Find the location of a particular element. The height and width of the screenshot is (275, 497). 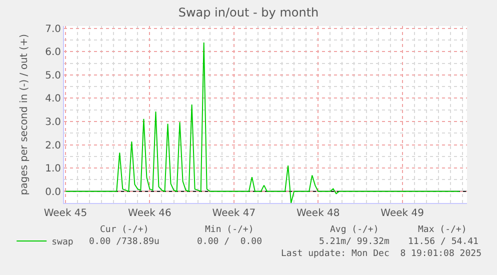

y-tick-label: 2.0 is located at coordinates (53, 146).